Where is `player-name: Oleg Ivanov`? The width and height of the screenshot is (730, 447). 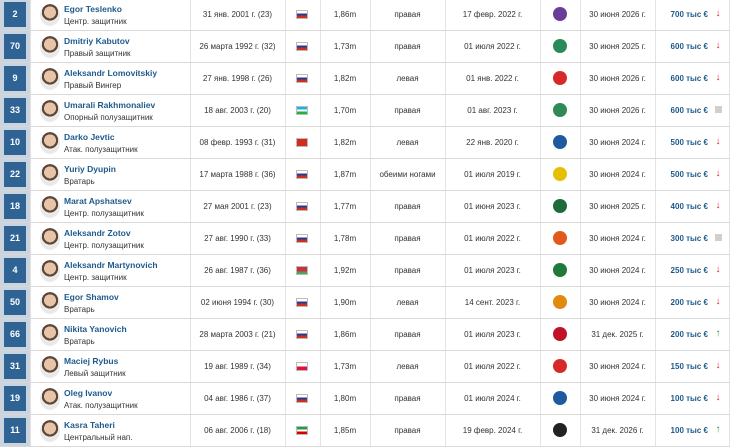
player-name: Oleg Ivanov is located at coordinates (88, 393).